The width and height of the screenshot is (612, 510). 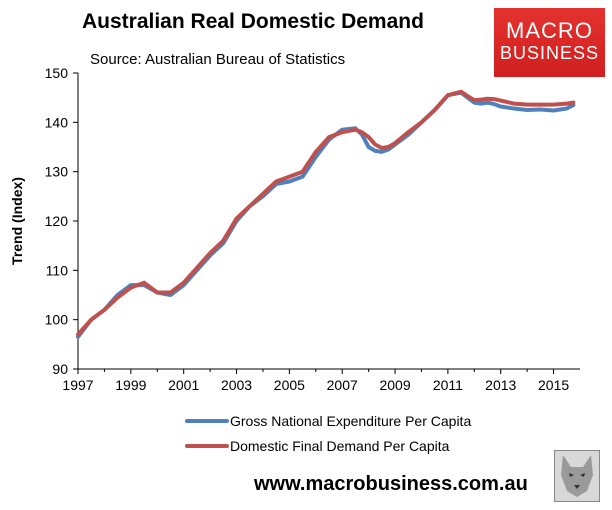 I want to click on chart-title: Australian Real Domestic Demand, so click(x=253, y=21).